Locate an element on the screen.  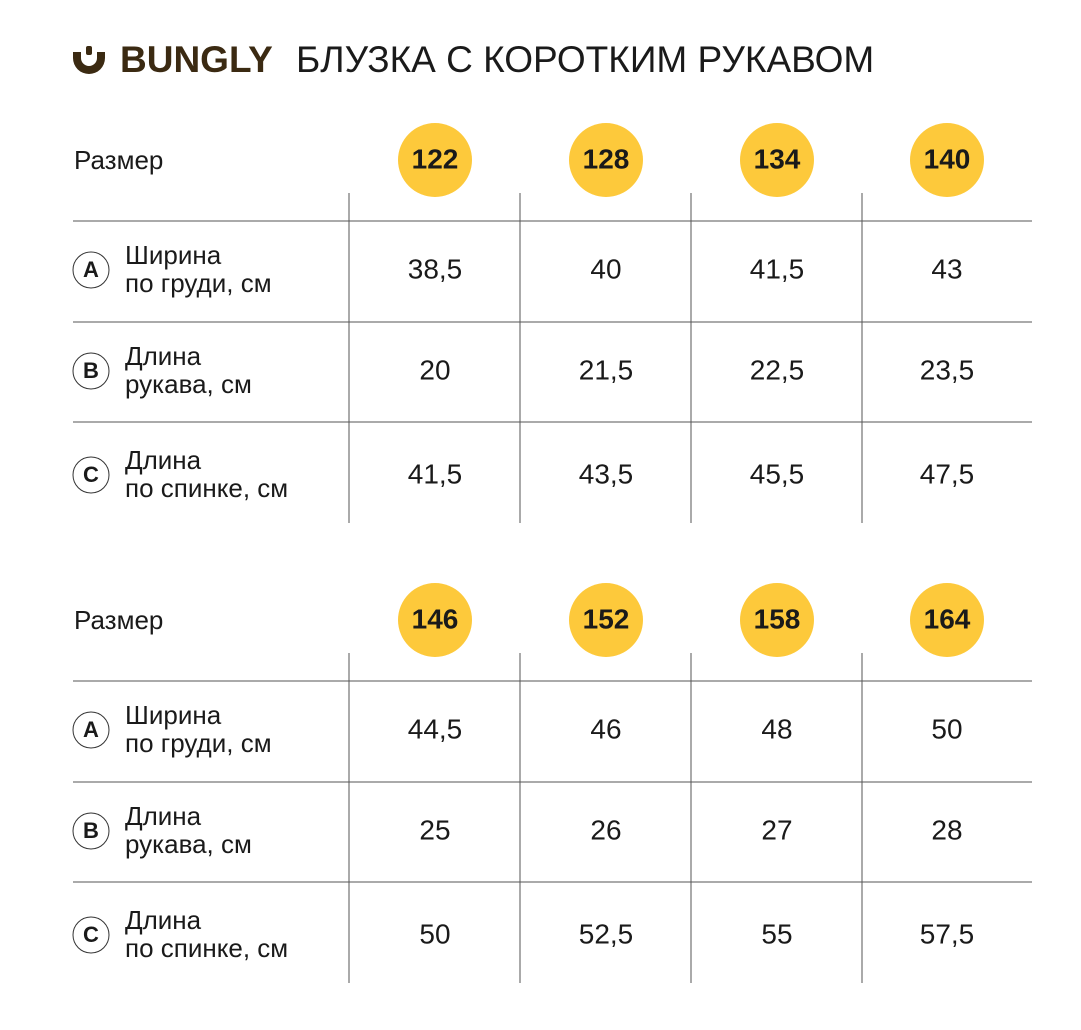
size-value: 146 is located at coordinates (435, 618).